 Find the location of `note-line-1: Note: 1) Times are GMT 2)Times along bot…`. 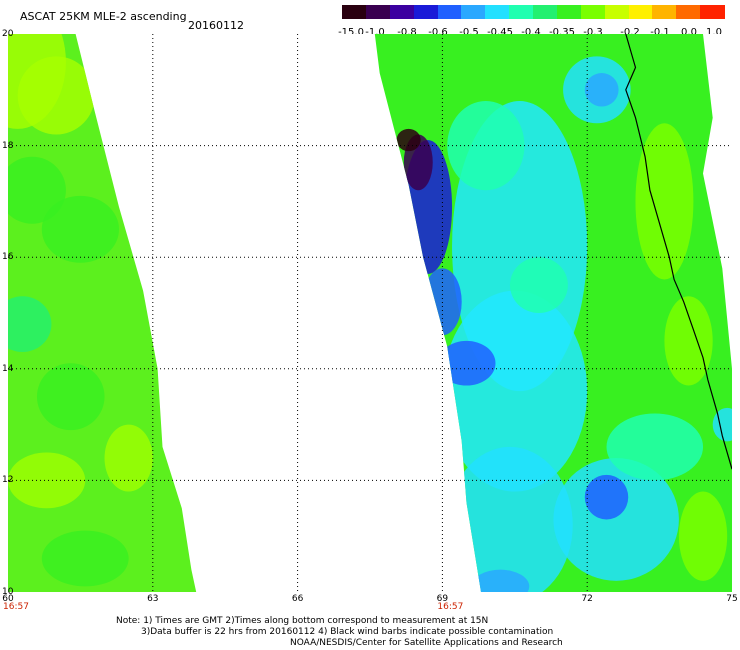

note-line-1: Note: 1) Times are GMT 2)Times along bot… is located at coordinates (302, 621).